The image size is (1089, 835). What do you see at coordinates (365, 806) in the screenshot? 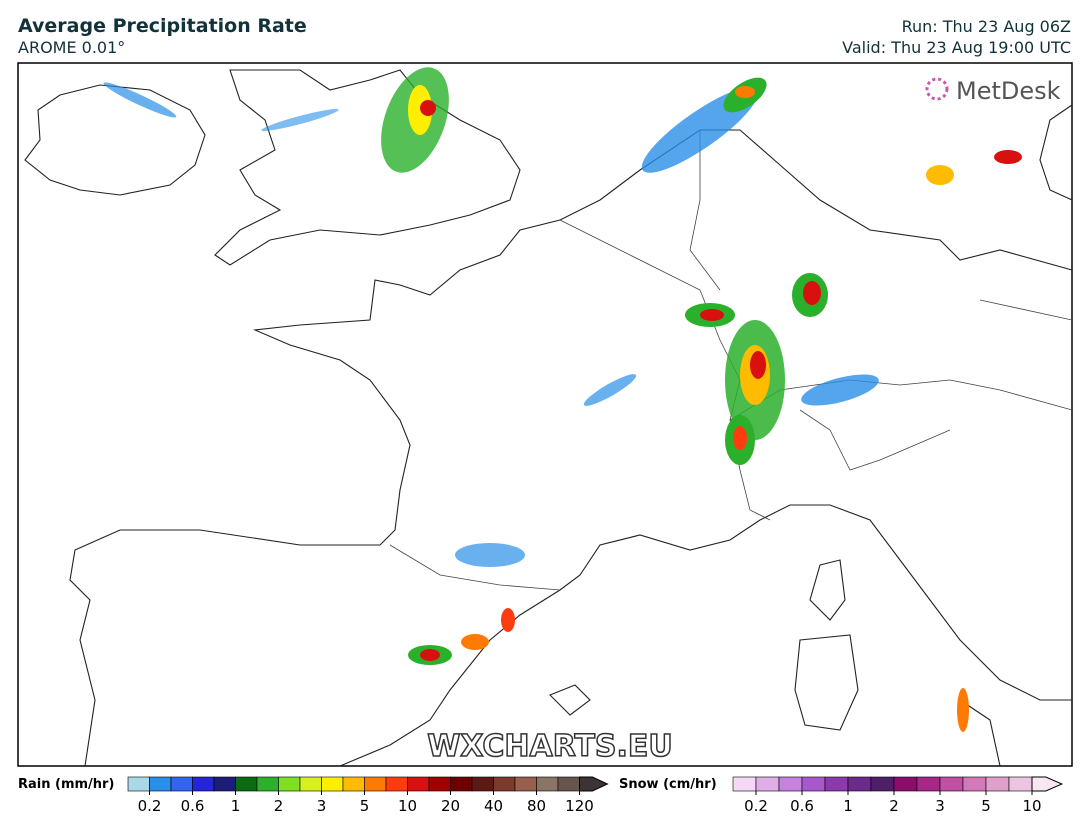
I see `rain-tick-label: 5` at bounding box center [365, 806].